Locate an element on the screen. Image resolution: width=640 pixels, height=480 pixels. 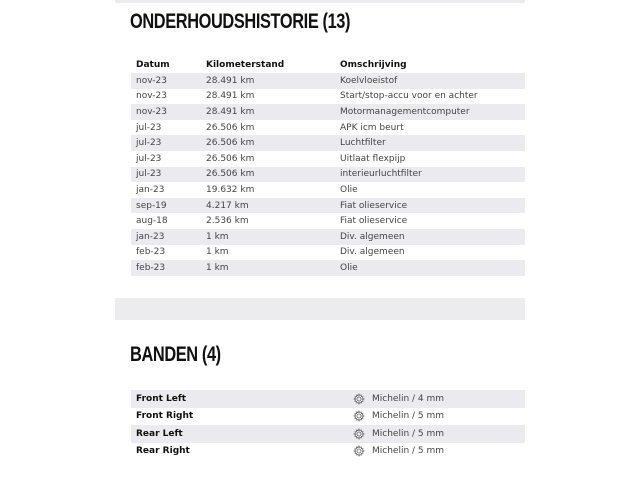
cell-description: Motormanagementcomputer is located at coordinates (430, 112).